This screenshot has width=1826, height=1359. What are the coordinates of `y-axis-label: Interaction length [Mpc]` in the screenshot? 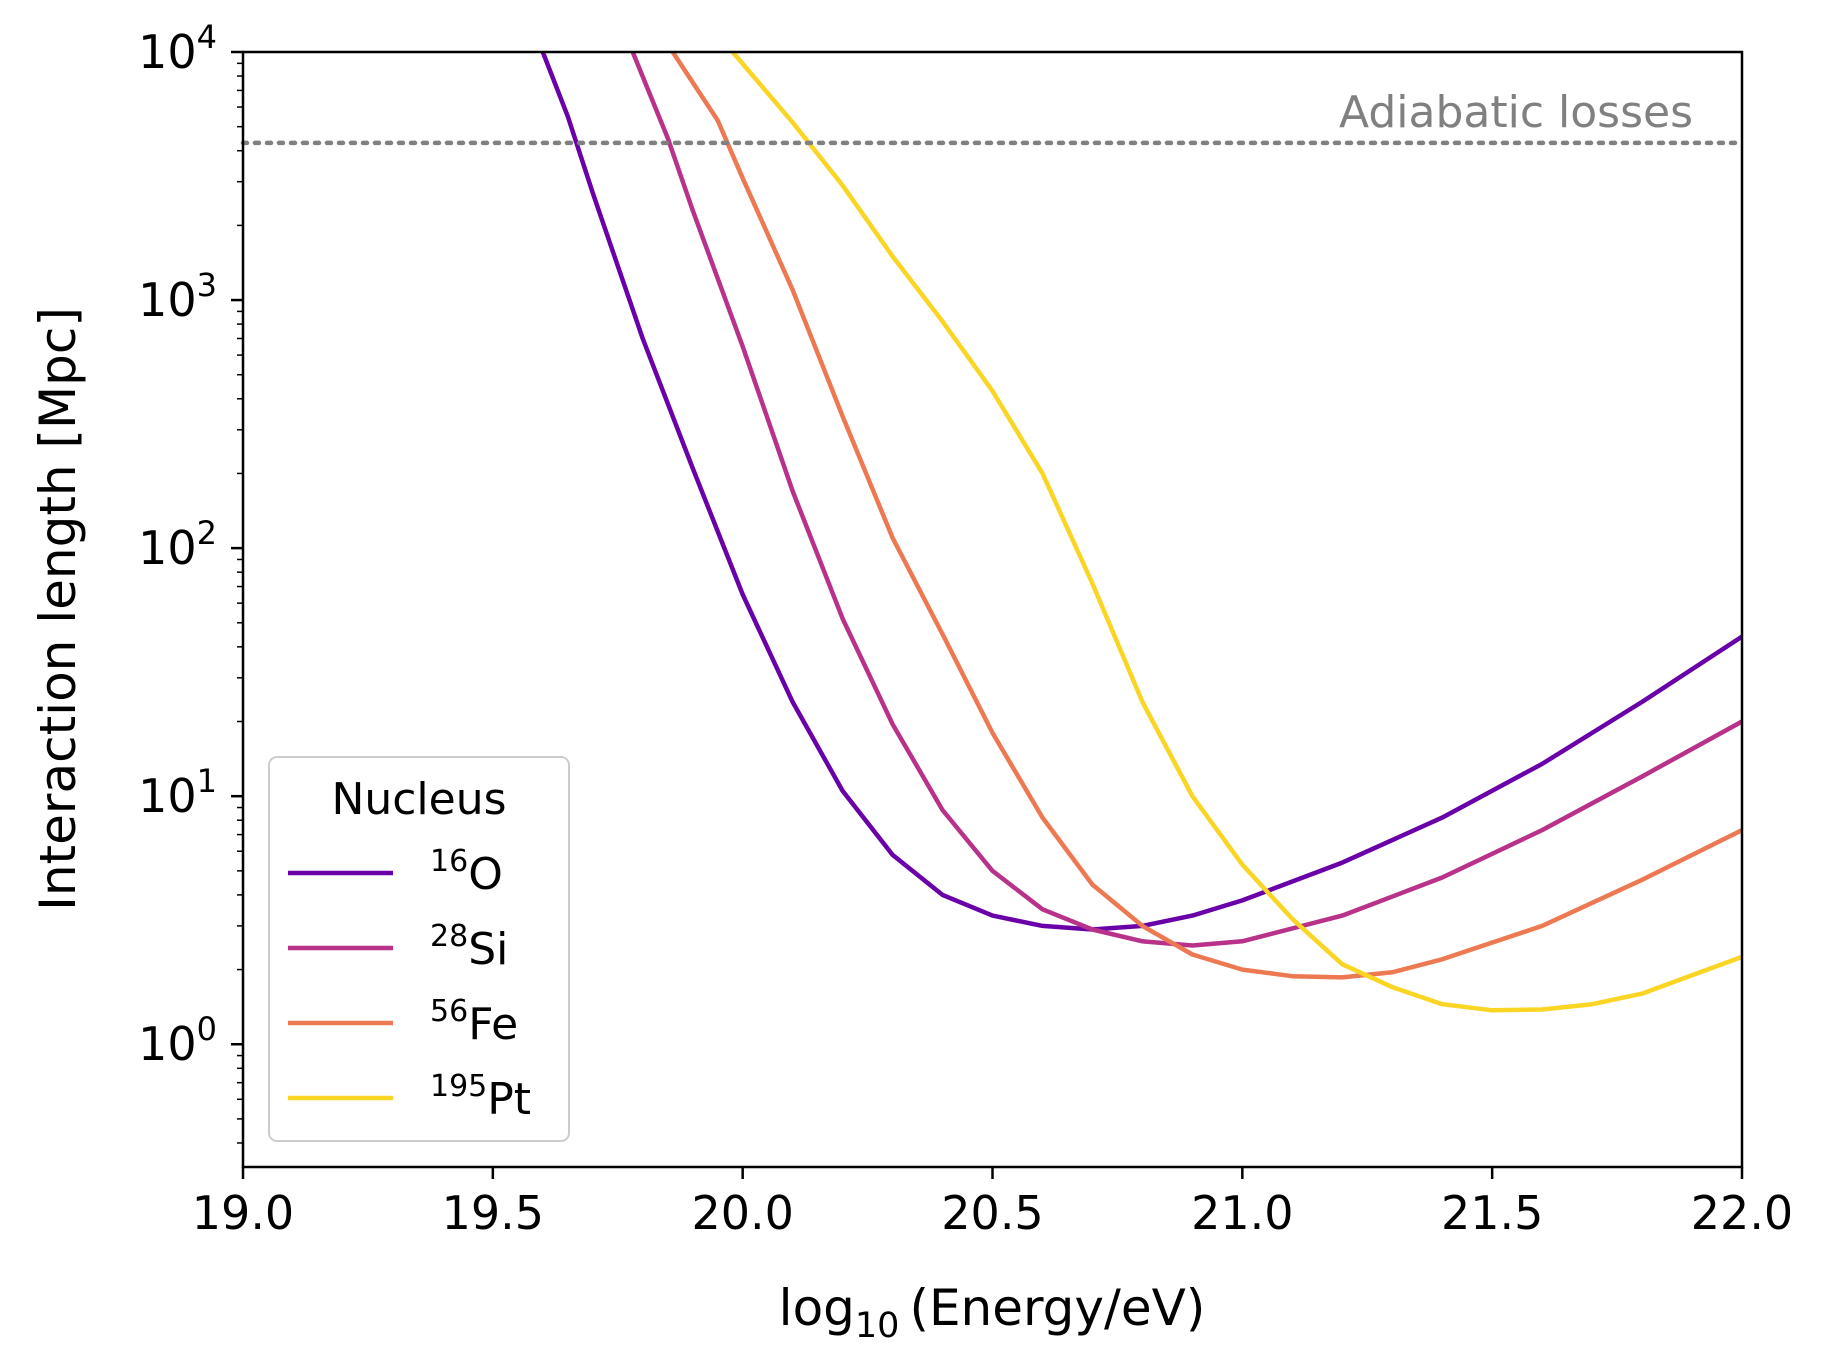 It's located at (58, 609).